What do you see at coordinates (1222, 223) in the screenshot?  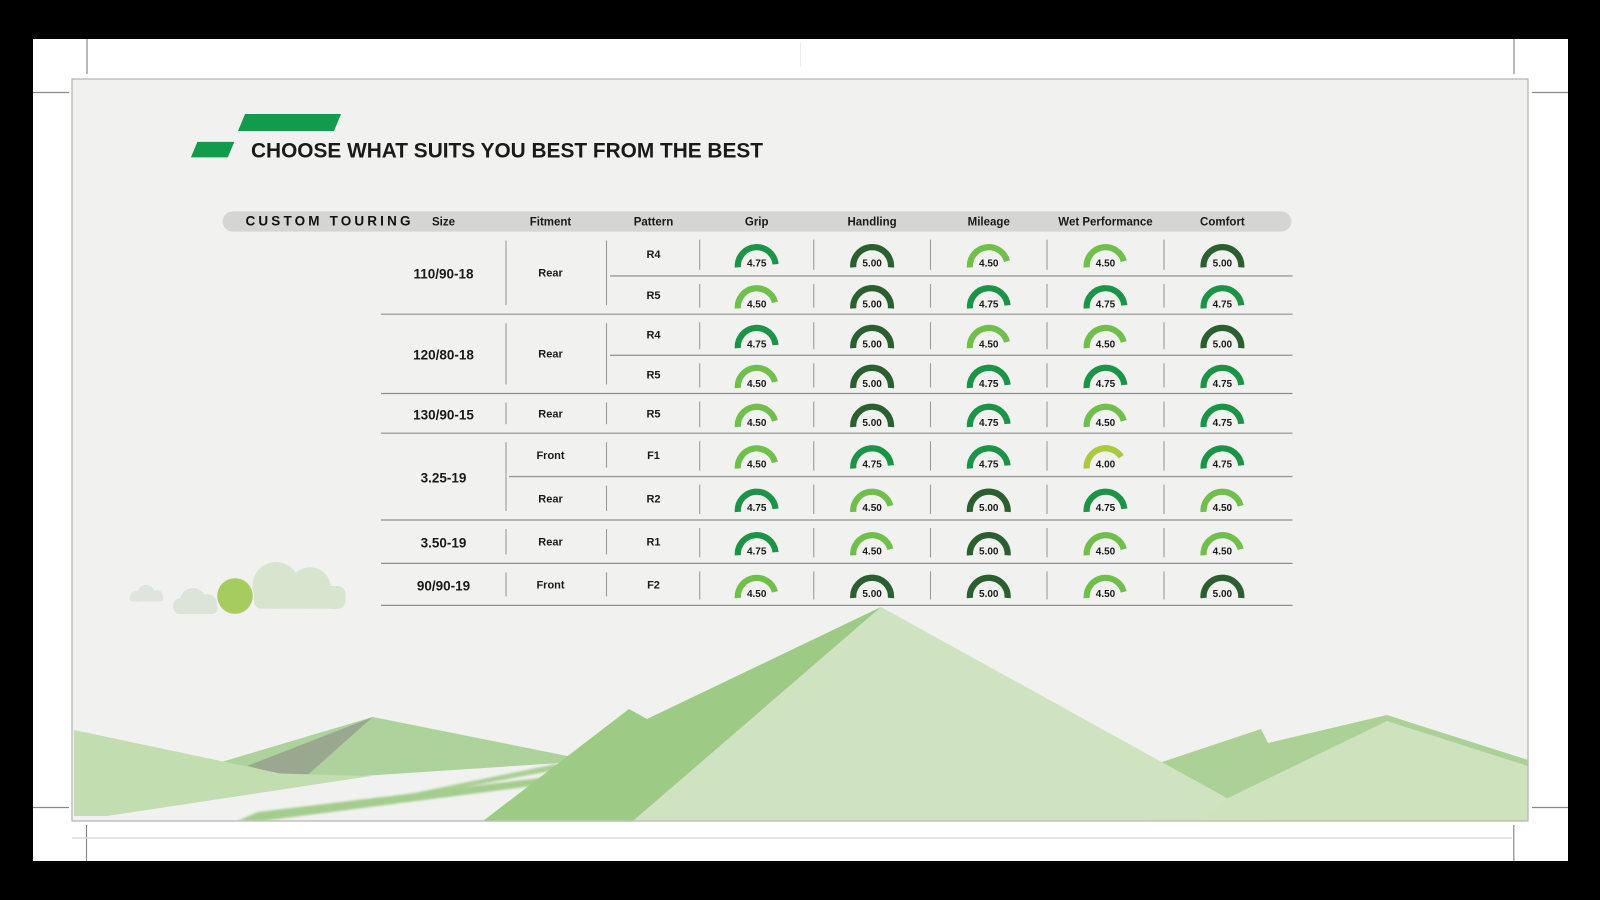 I see `svg-text: Comfort` at bounding box center [1222, 223].